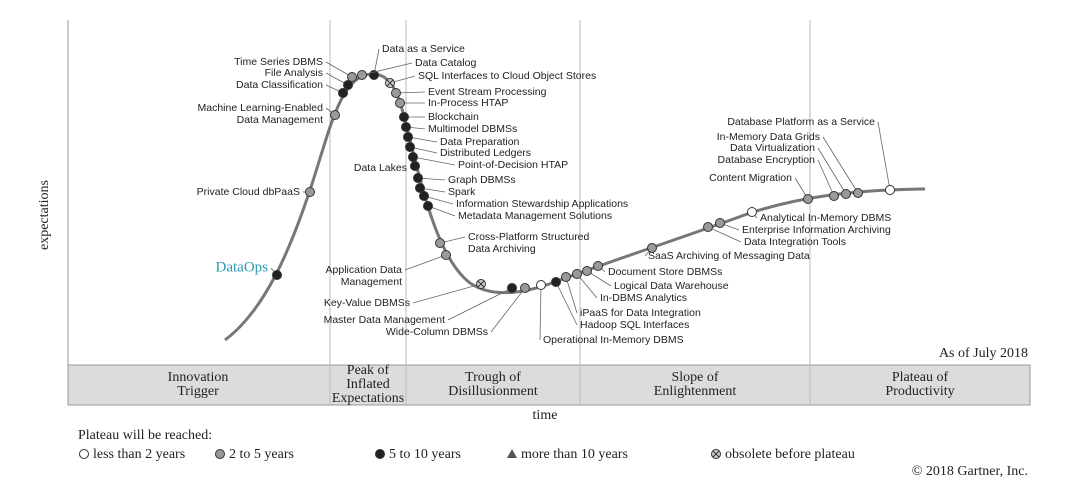 Image resolution: width=1080 pixels, height=494 pixels. Describe the element at coordinates (198, 377) in the screenshot. I see `phase-label: Innovation` at that location.